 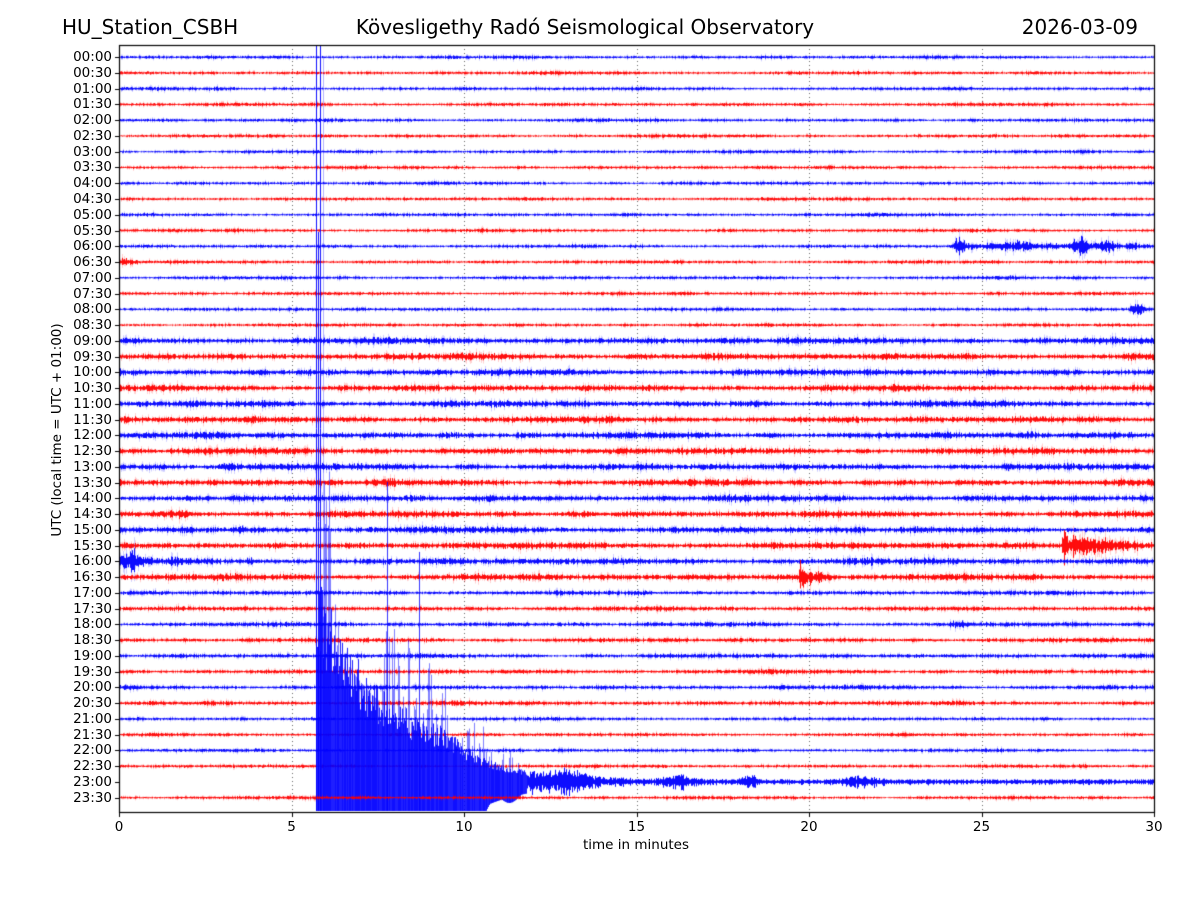 What do you see at coordinates (92, 198) in the screenshot?
I see `y-axis-tick-label: 04:30` at bounding box center [92, 198].